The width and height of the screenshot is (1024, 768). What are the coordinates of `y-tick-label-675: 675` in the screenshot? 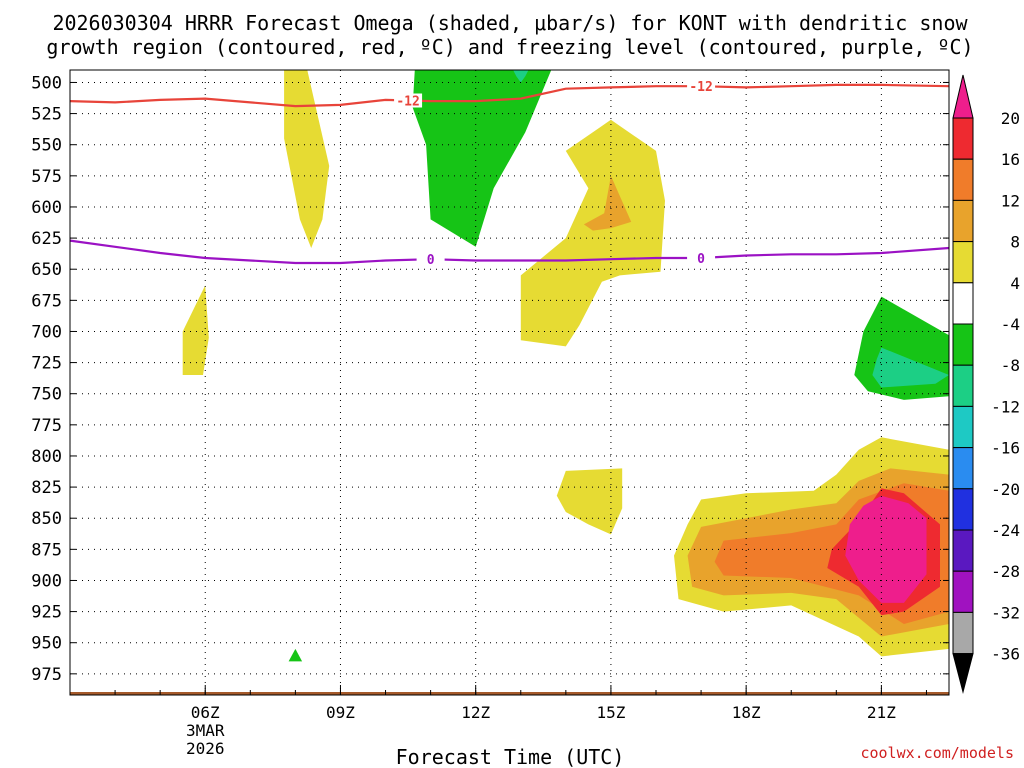 It's located at (46, 301).